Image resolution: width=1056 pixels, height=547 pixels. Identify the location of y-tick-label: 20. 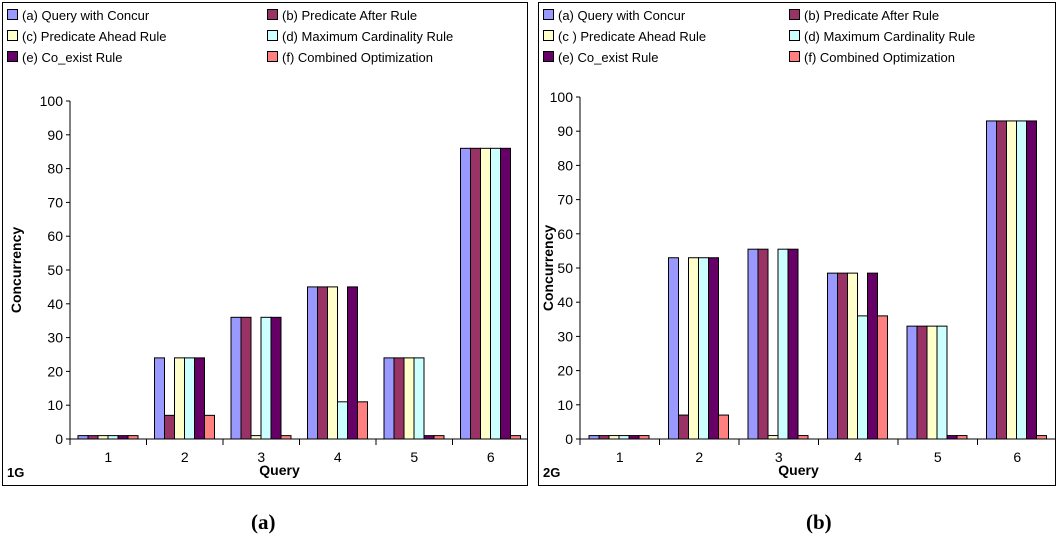
(55, 371).